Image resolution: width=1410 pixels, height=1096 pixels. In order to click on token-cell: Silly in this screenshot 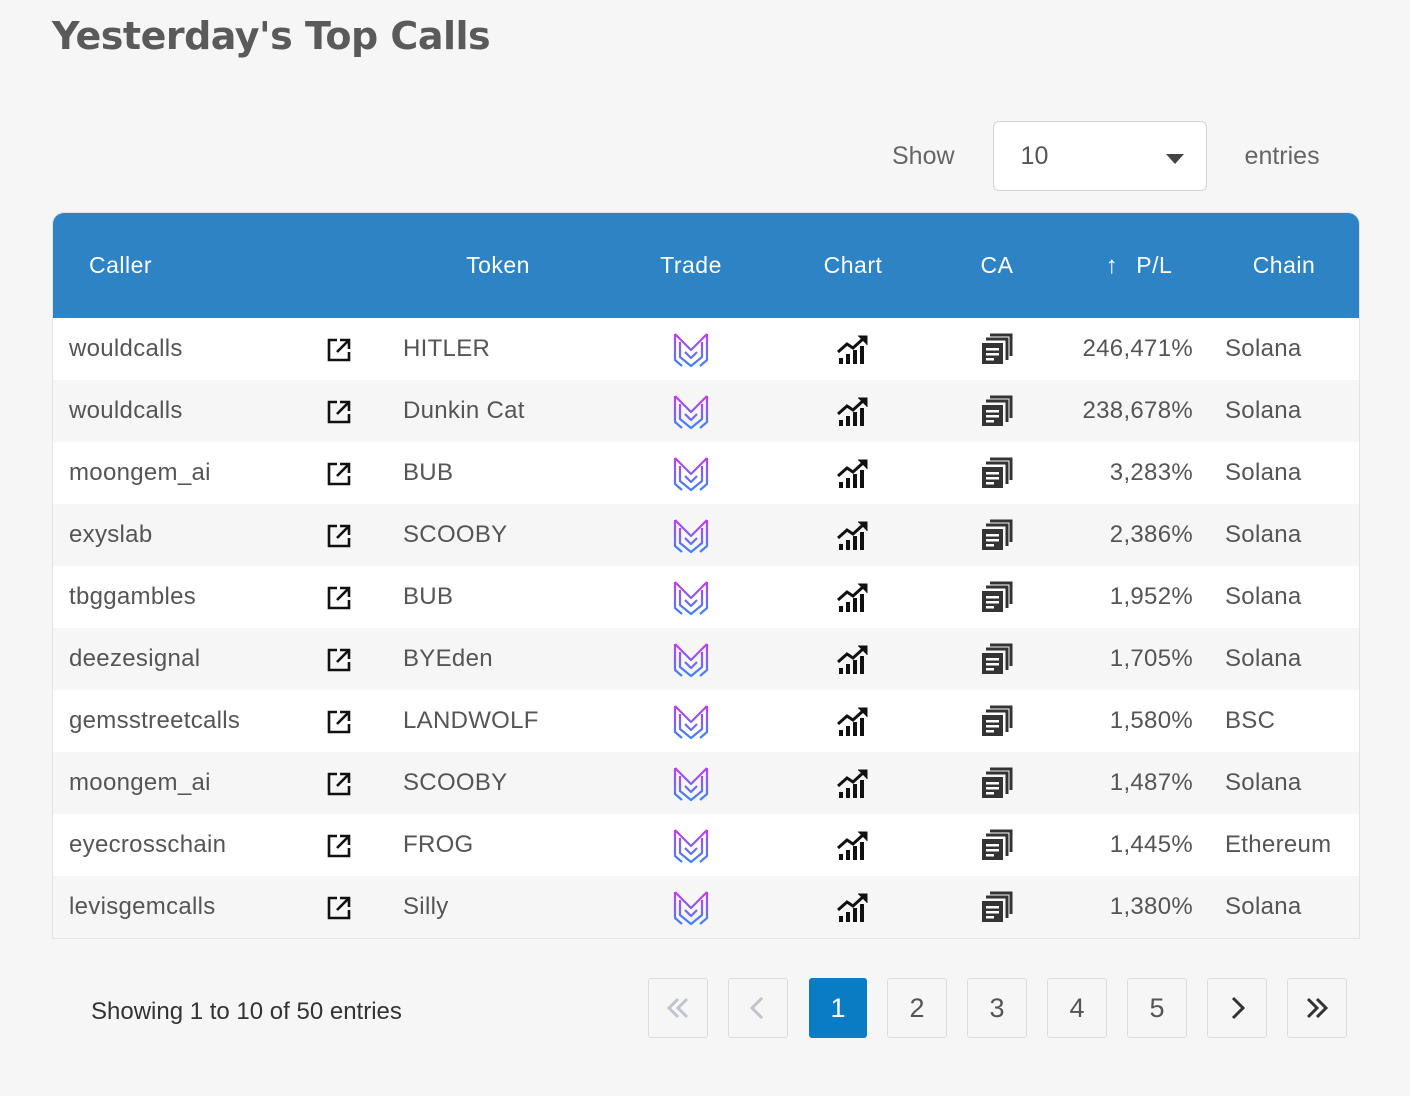, I will do `click(426, 906)`.